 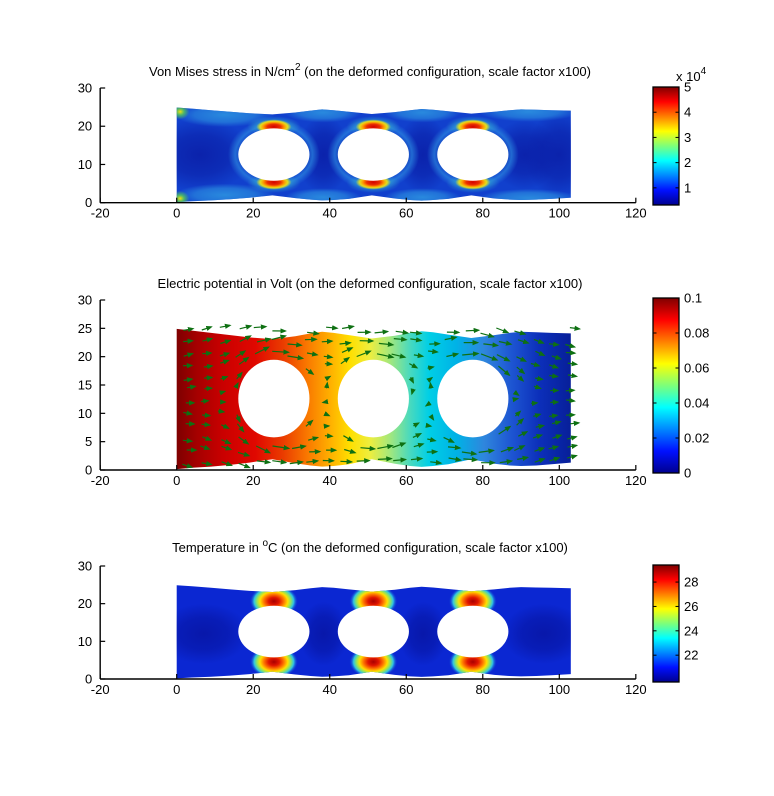 What do you see at coordinates (547, 154) in the screenshot?
I see `low-stress-region` at bounding box center [547, 154].